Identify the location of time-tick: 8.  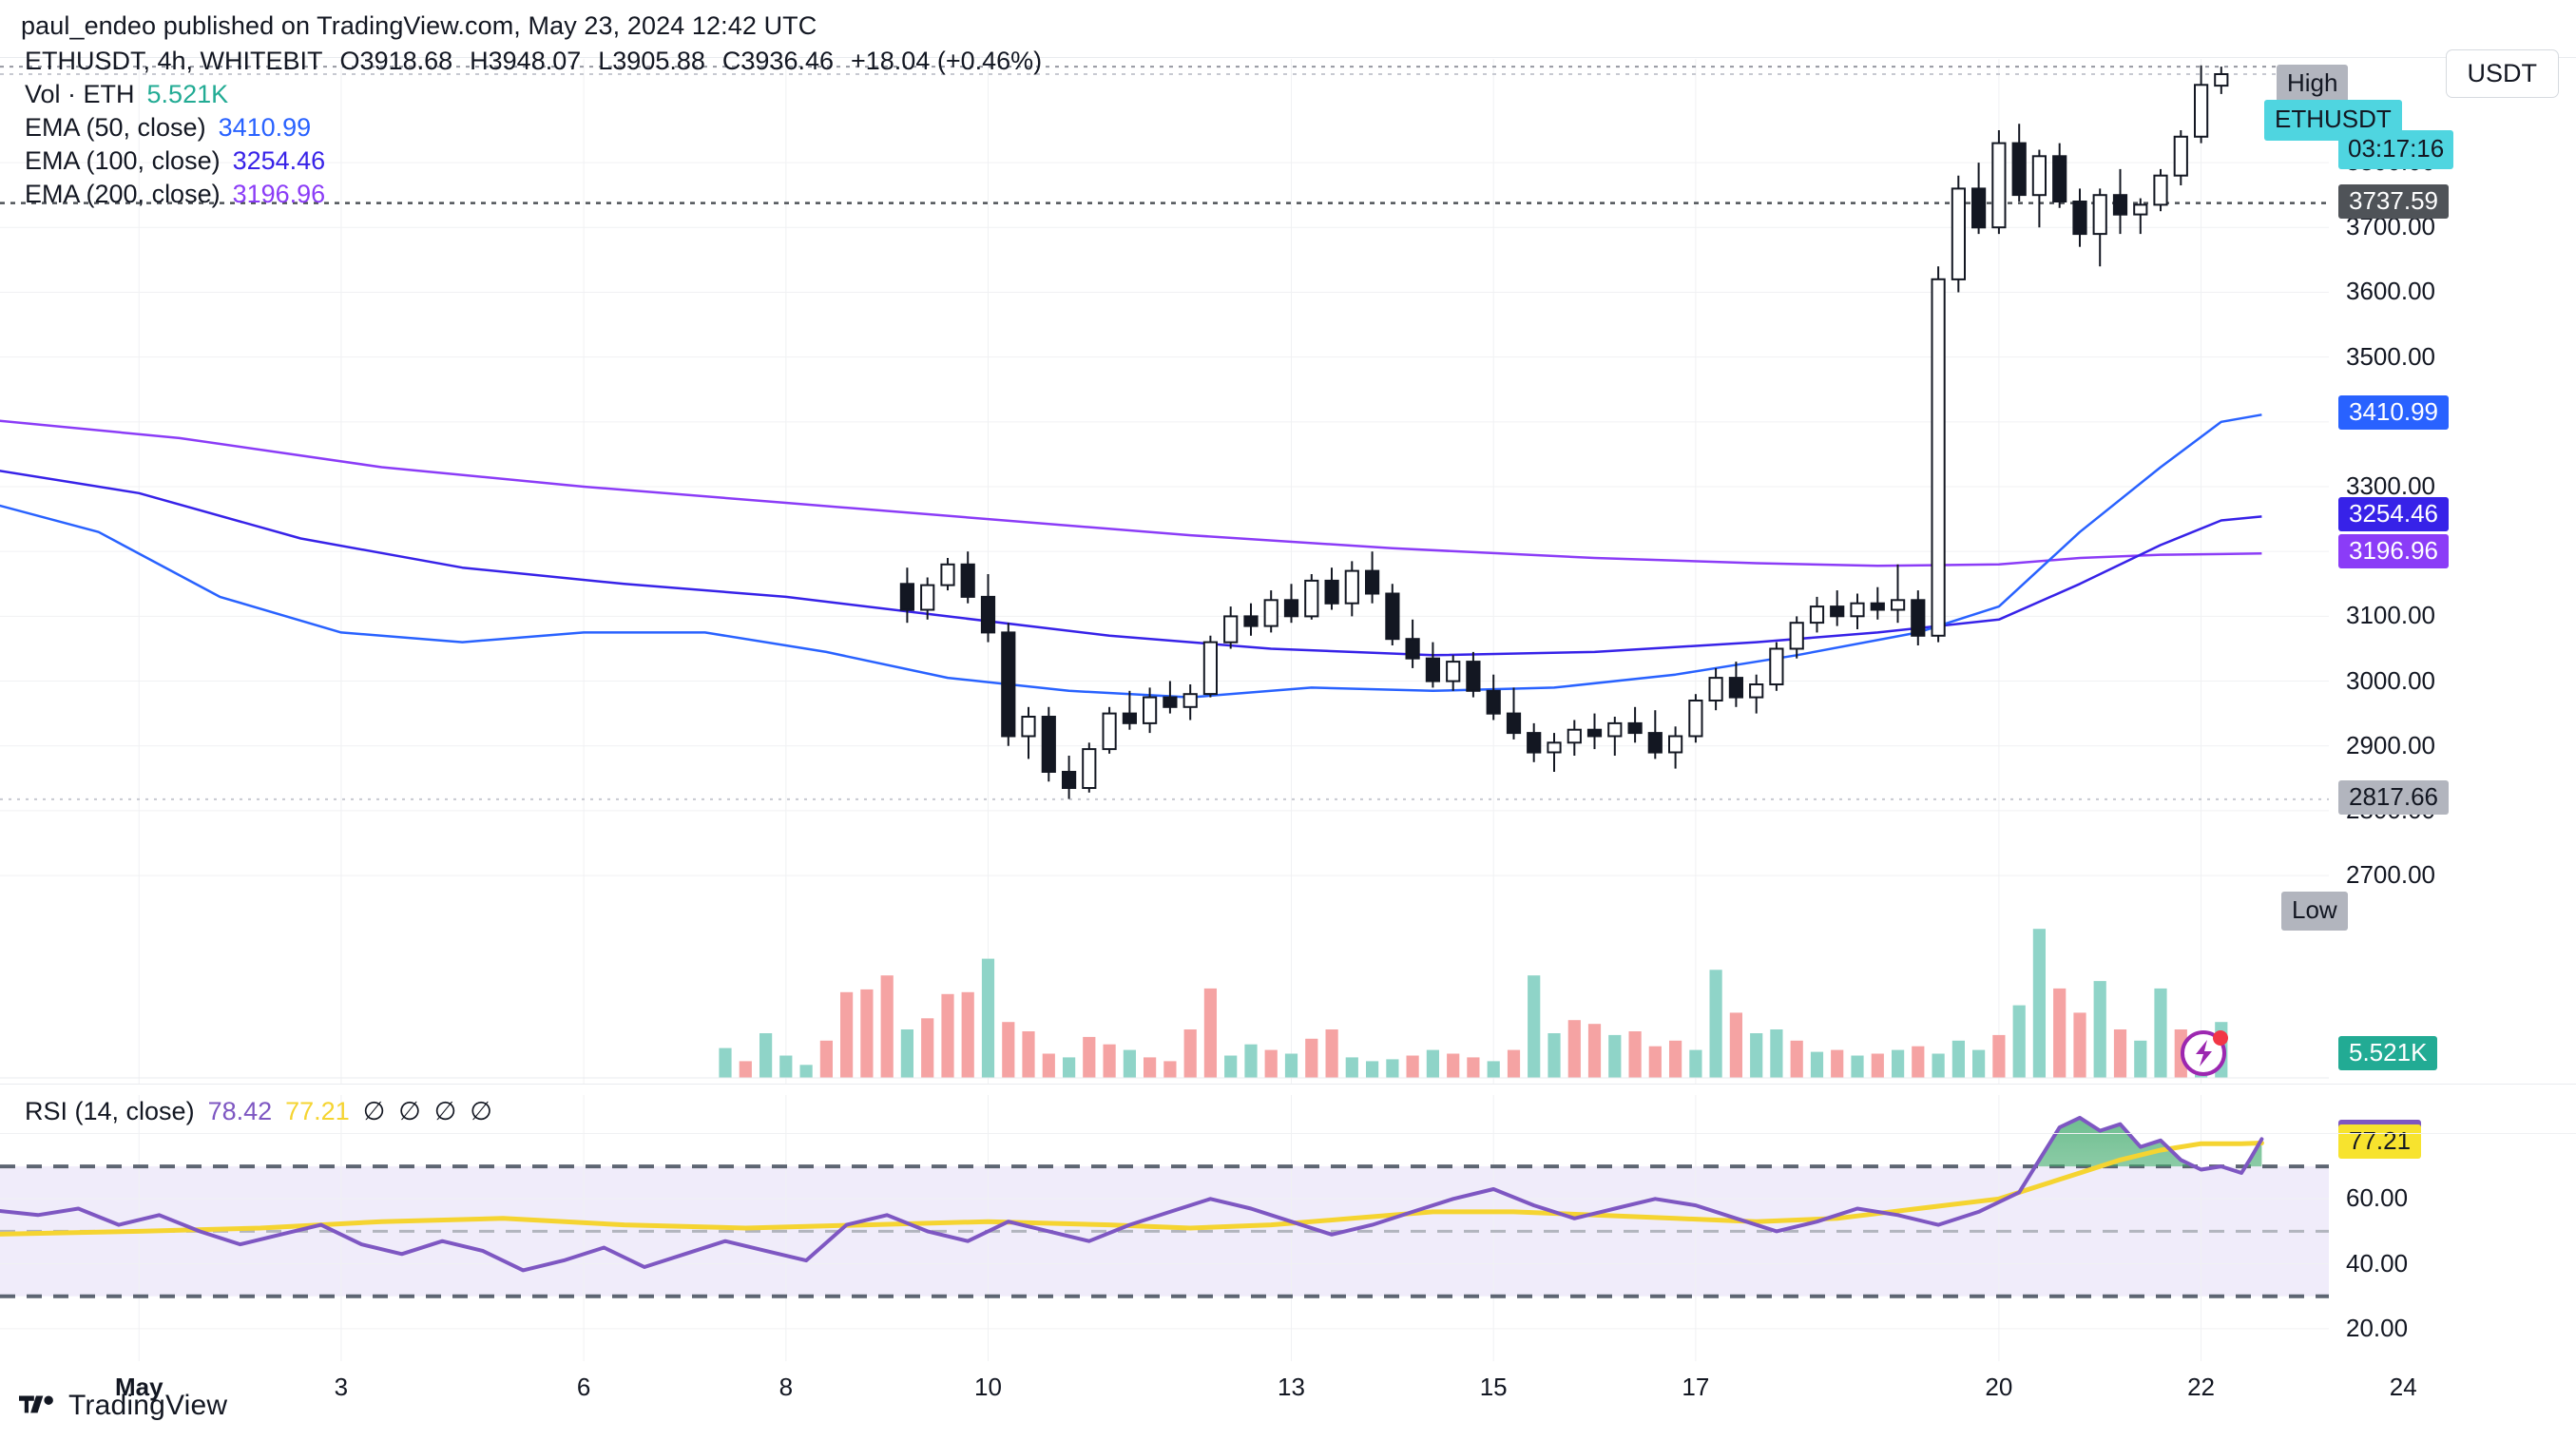
(786, 1387).